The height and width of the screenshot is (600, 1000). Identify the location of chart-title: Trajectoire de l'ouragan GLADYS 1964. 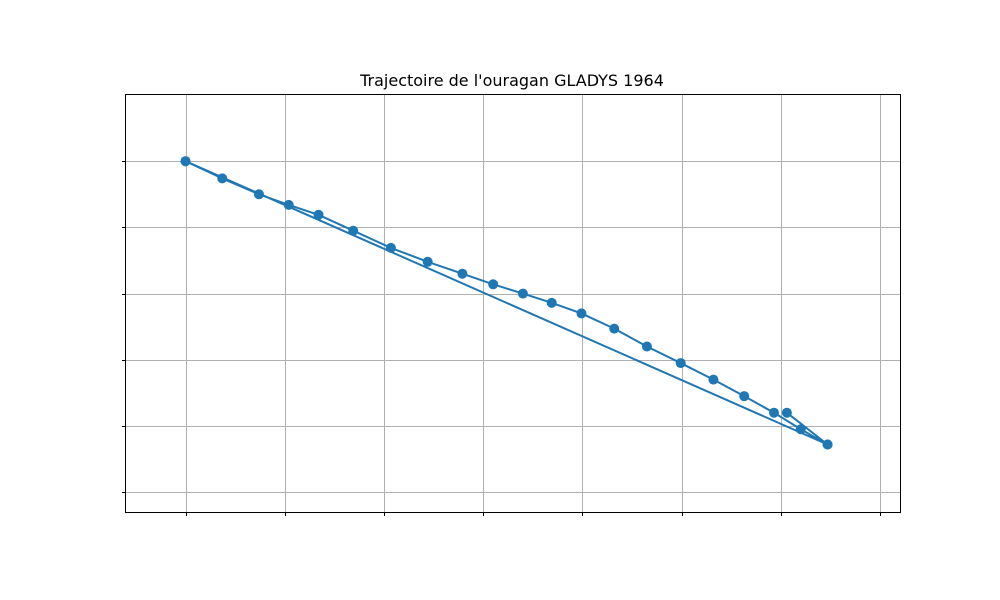
(511, 80).